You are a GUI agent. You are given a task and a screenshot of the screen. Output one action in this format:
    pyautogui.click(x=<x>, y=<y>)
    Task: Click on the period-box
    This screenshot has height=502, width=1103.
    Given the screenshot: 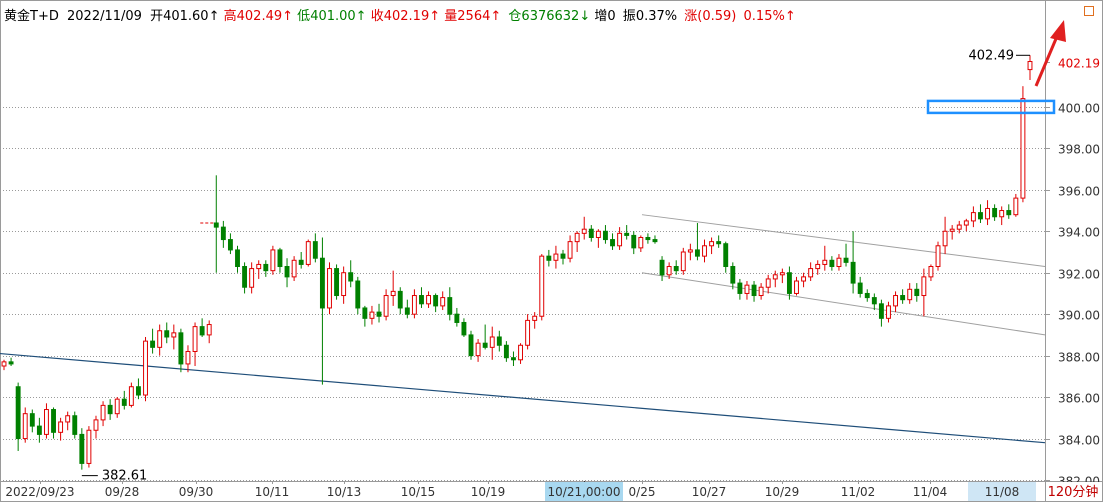 What is the action you would take?
    pyautogui.click(x=1074, y=491)
    